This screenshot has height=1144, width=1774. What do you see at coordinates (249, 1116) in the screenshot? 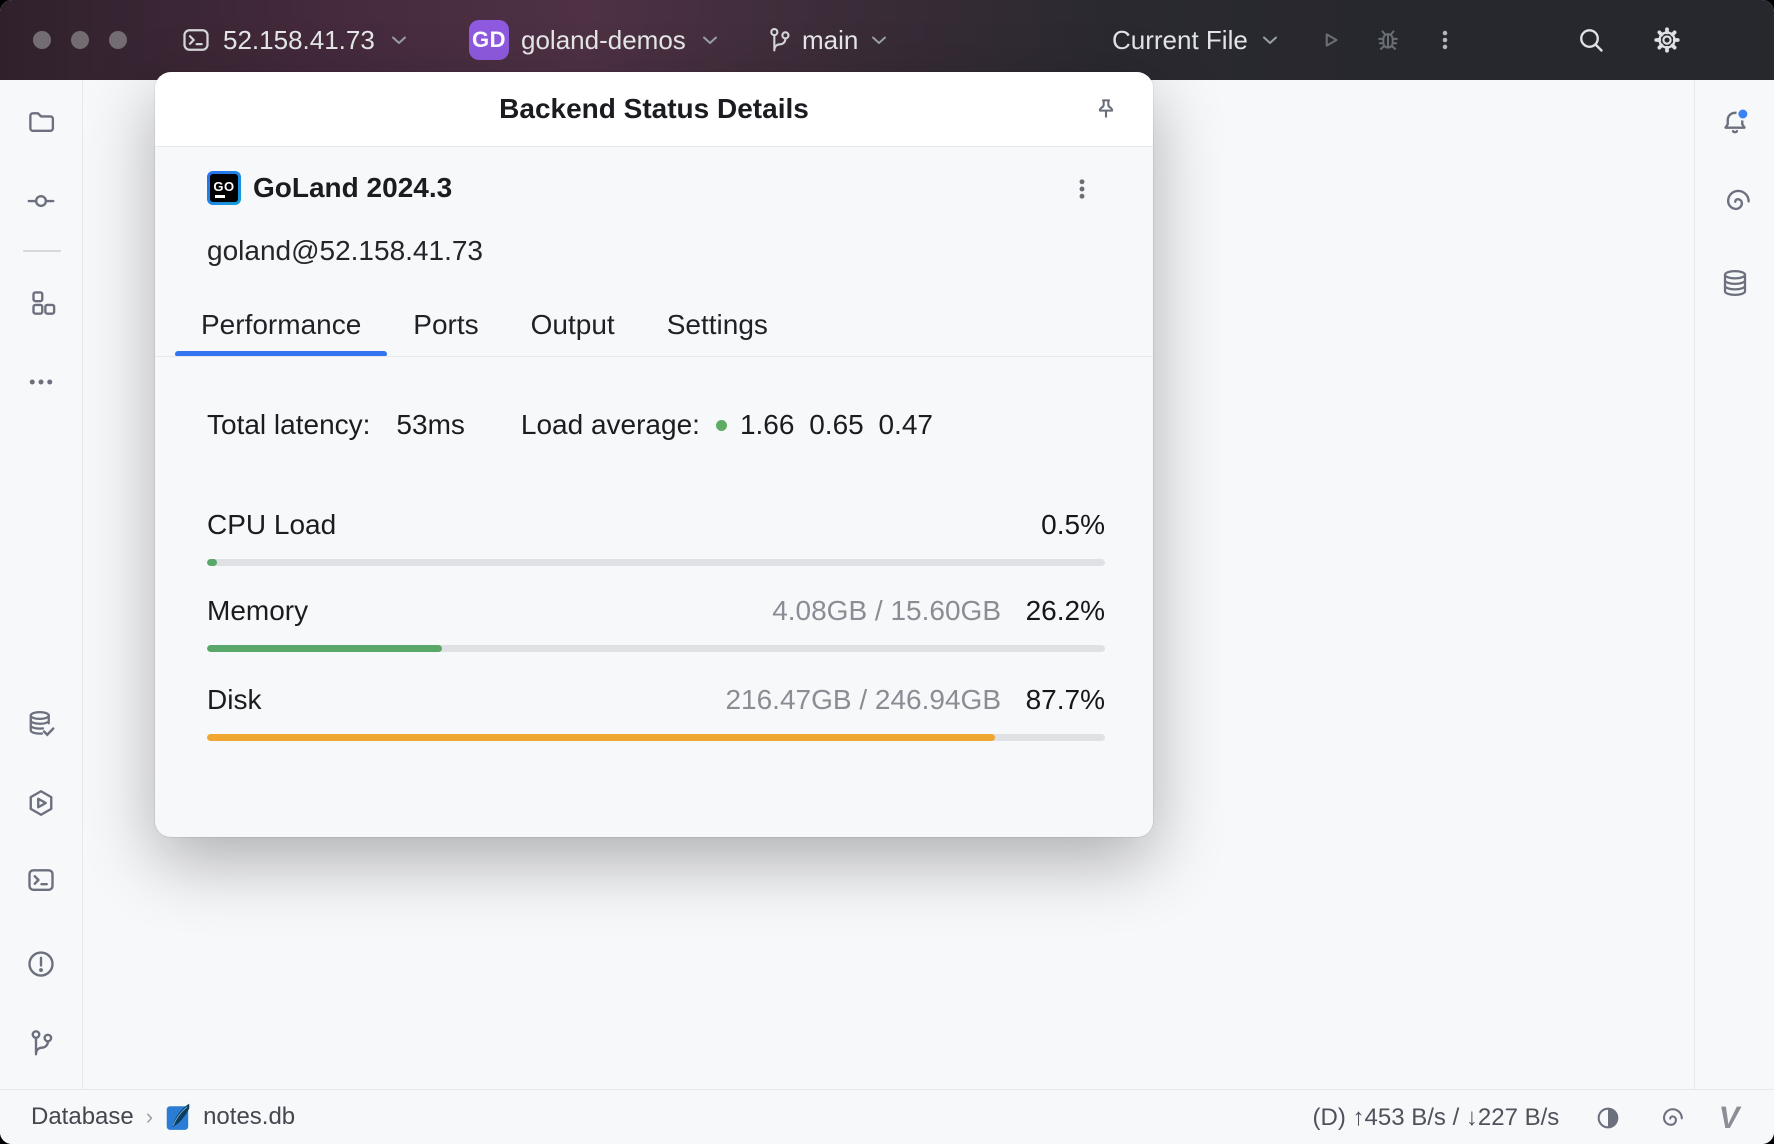
I see `current-file-label: notes.db` at bounding box center [249, 1116].